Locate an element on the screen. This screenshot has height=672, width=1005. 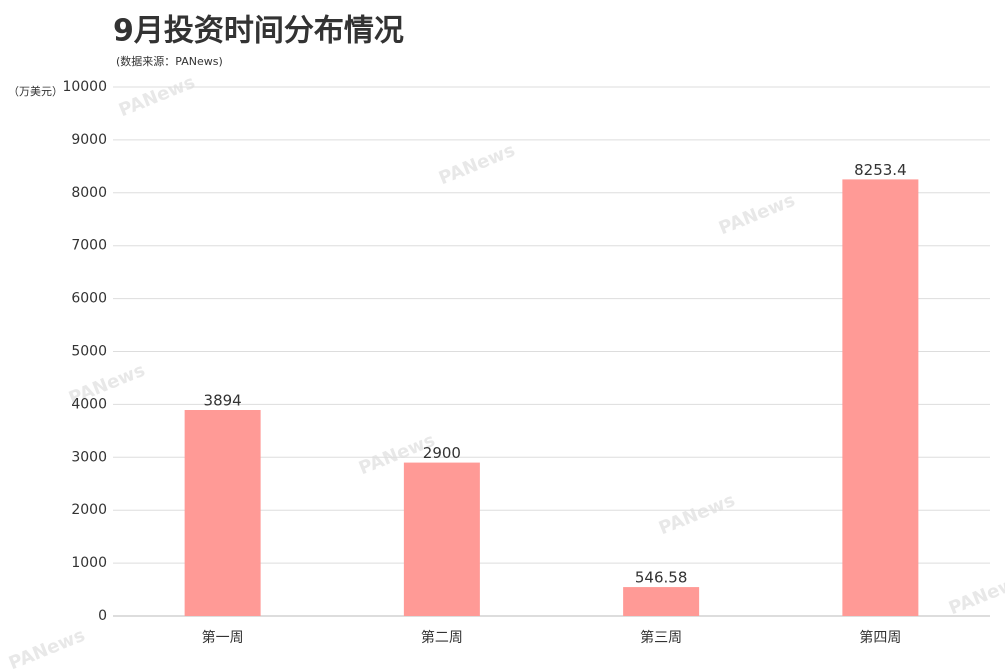
y-axis-label: （万美元） is located at coordinates (35, 91).